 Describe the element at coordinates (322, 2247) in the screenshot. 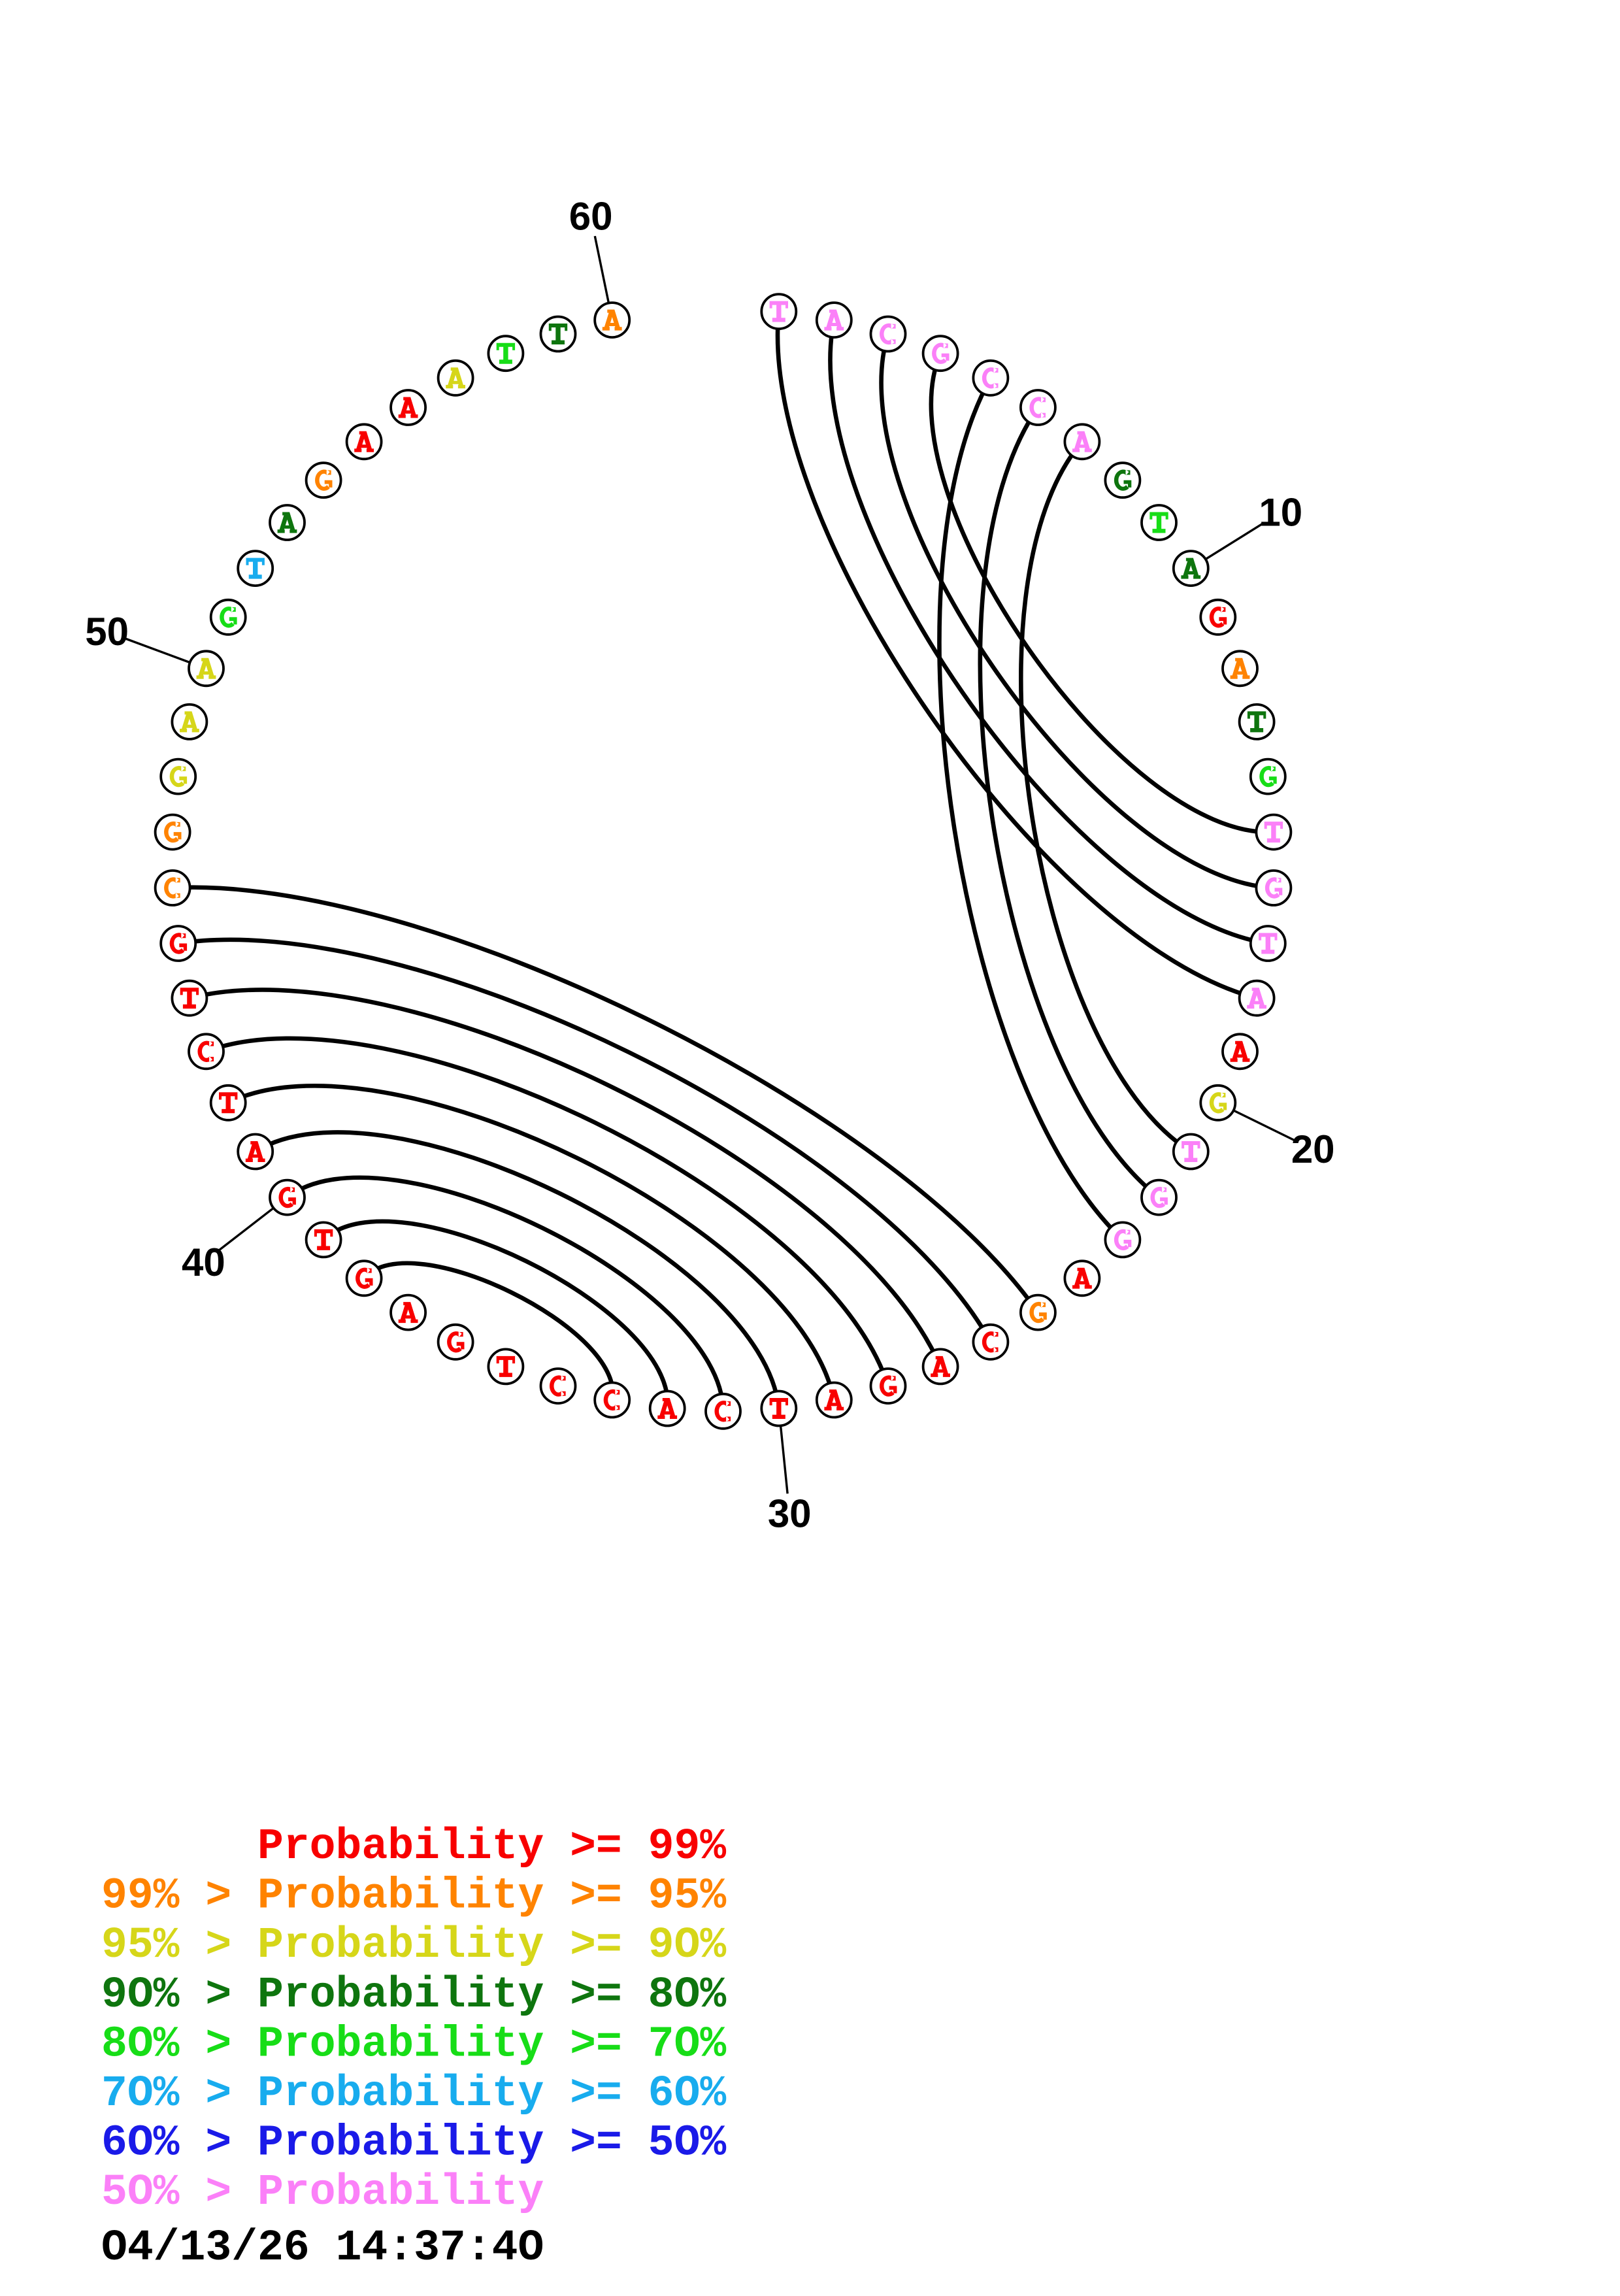

I see `svg-text: O4/13/26 14:37:4O` at that location.